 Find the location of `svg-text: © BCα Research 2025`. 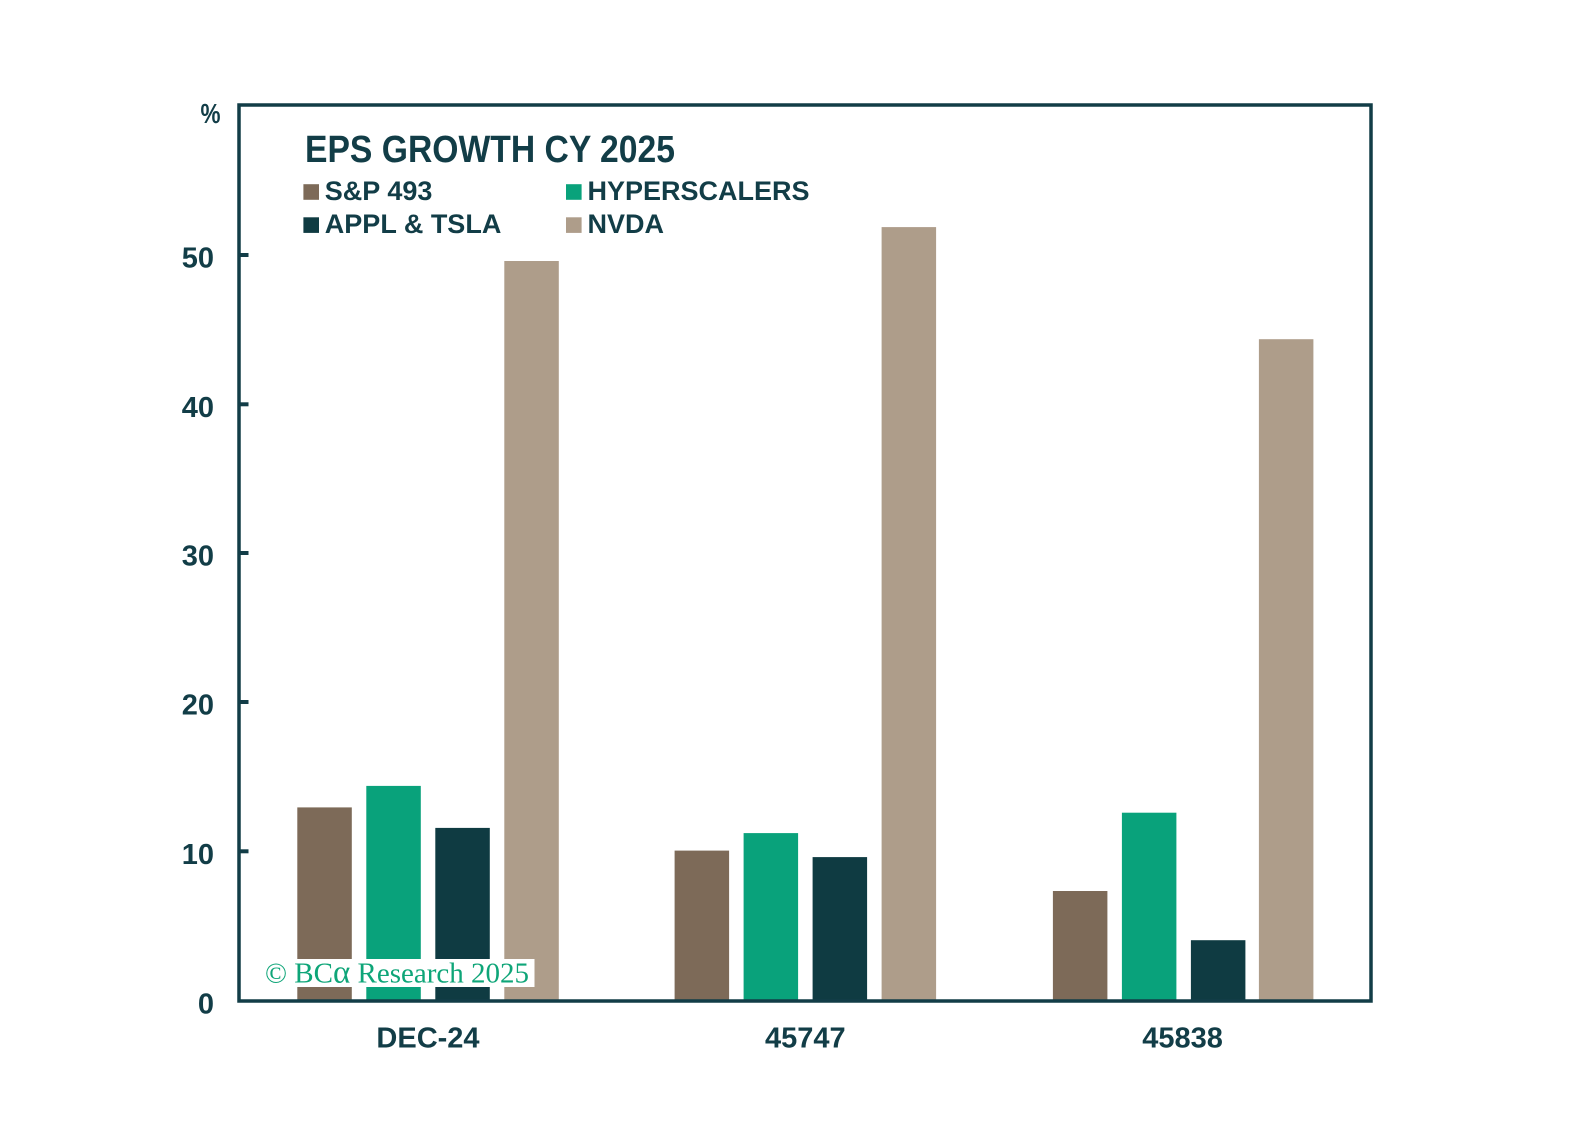

svg-text: © BCα Research 2025 is located at coordinates (397, 973).